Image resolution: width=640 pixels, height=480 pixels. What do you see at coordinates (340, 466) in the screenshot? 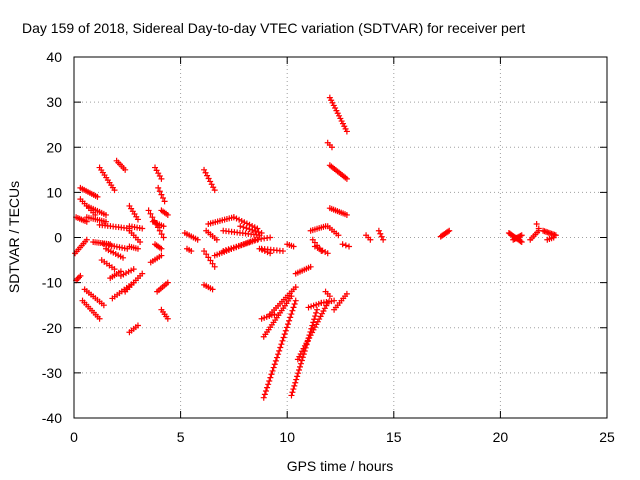
I see `x-axis-label: GPS time / hours` at bounding box center [340, 466].